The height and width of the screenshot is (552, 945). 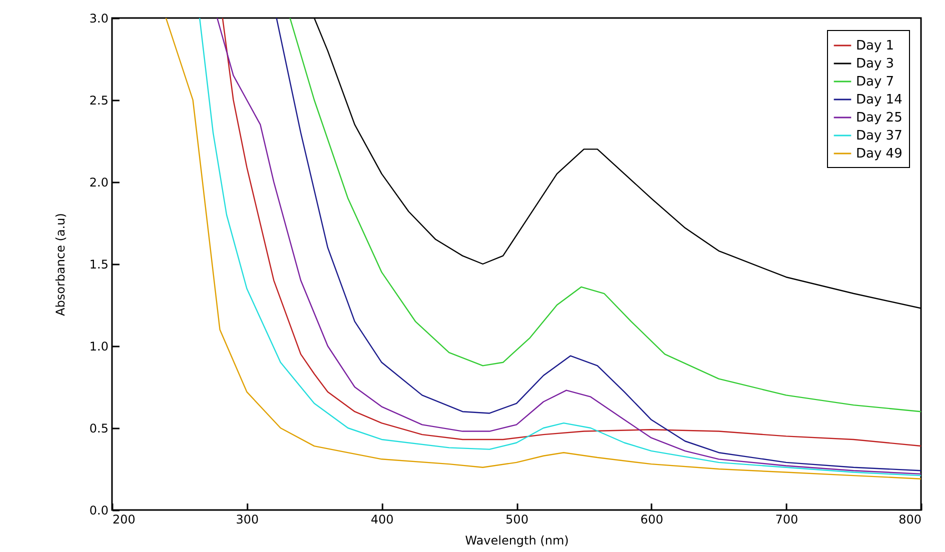 What do you see at coordinates (875, 64) in the screenshot?
I see `legend-label: Day 3` at bounding box center [875, 64].